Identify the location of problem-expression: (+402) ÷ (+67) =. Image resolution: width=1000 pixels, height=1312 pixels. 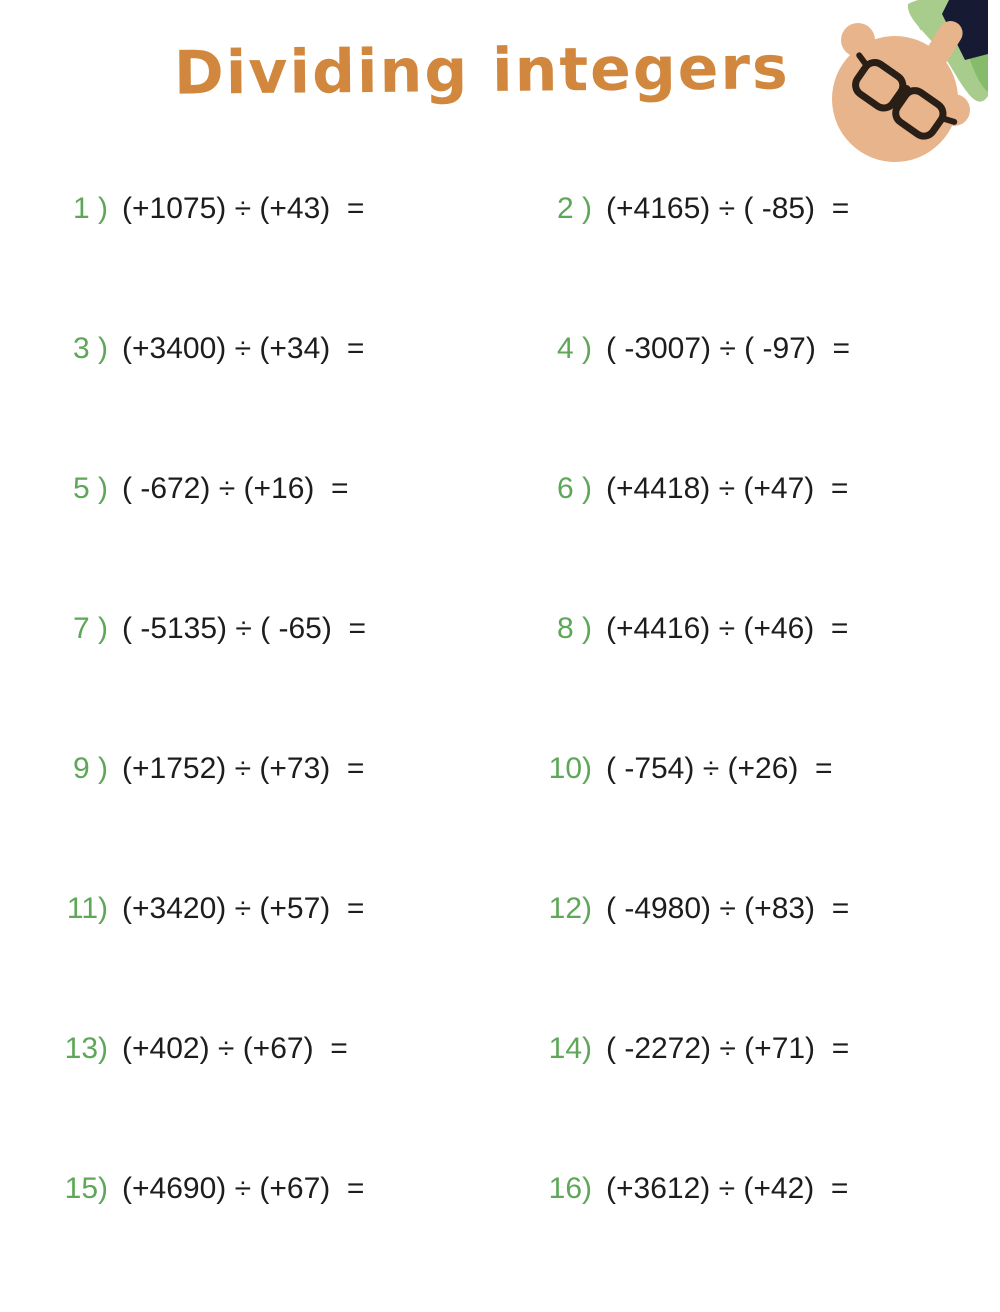
(235, 1048).